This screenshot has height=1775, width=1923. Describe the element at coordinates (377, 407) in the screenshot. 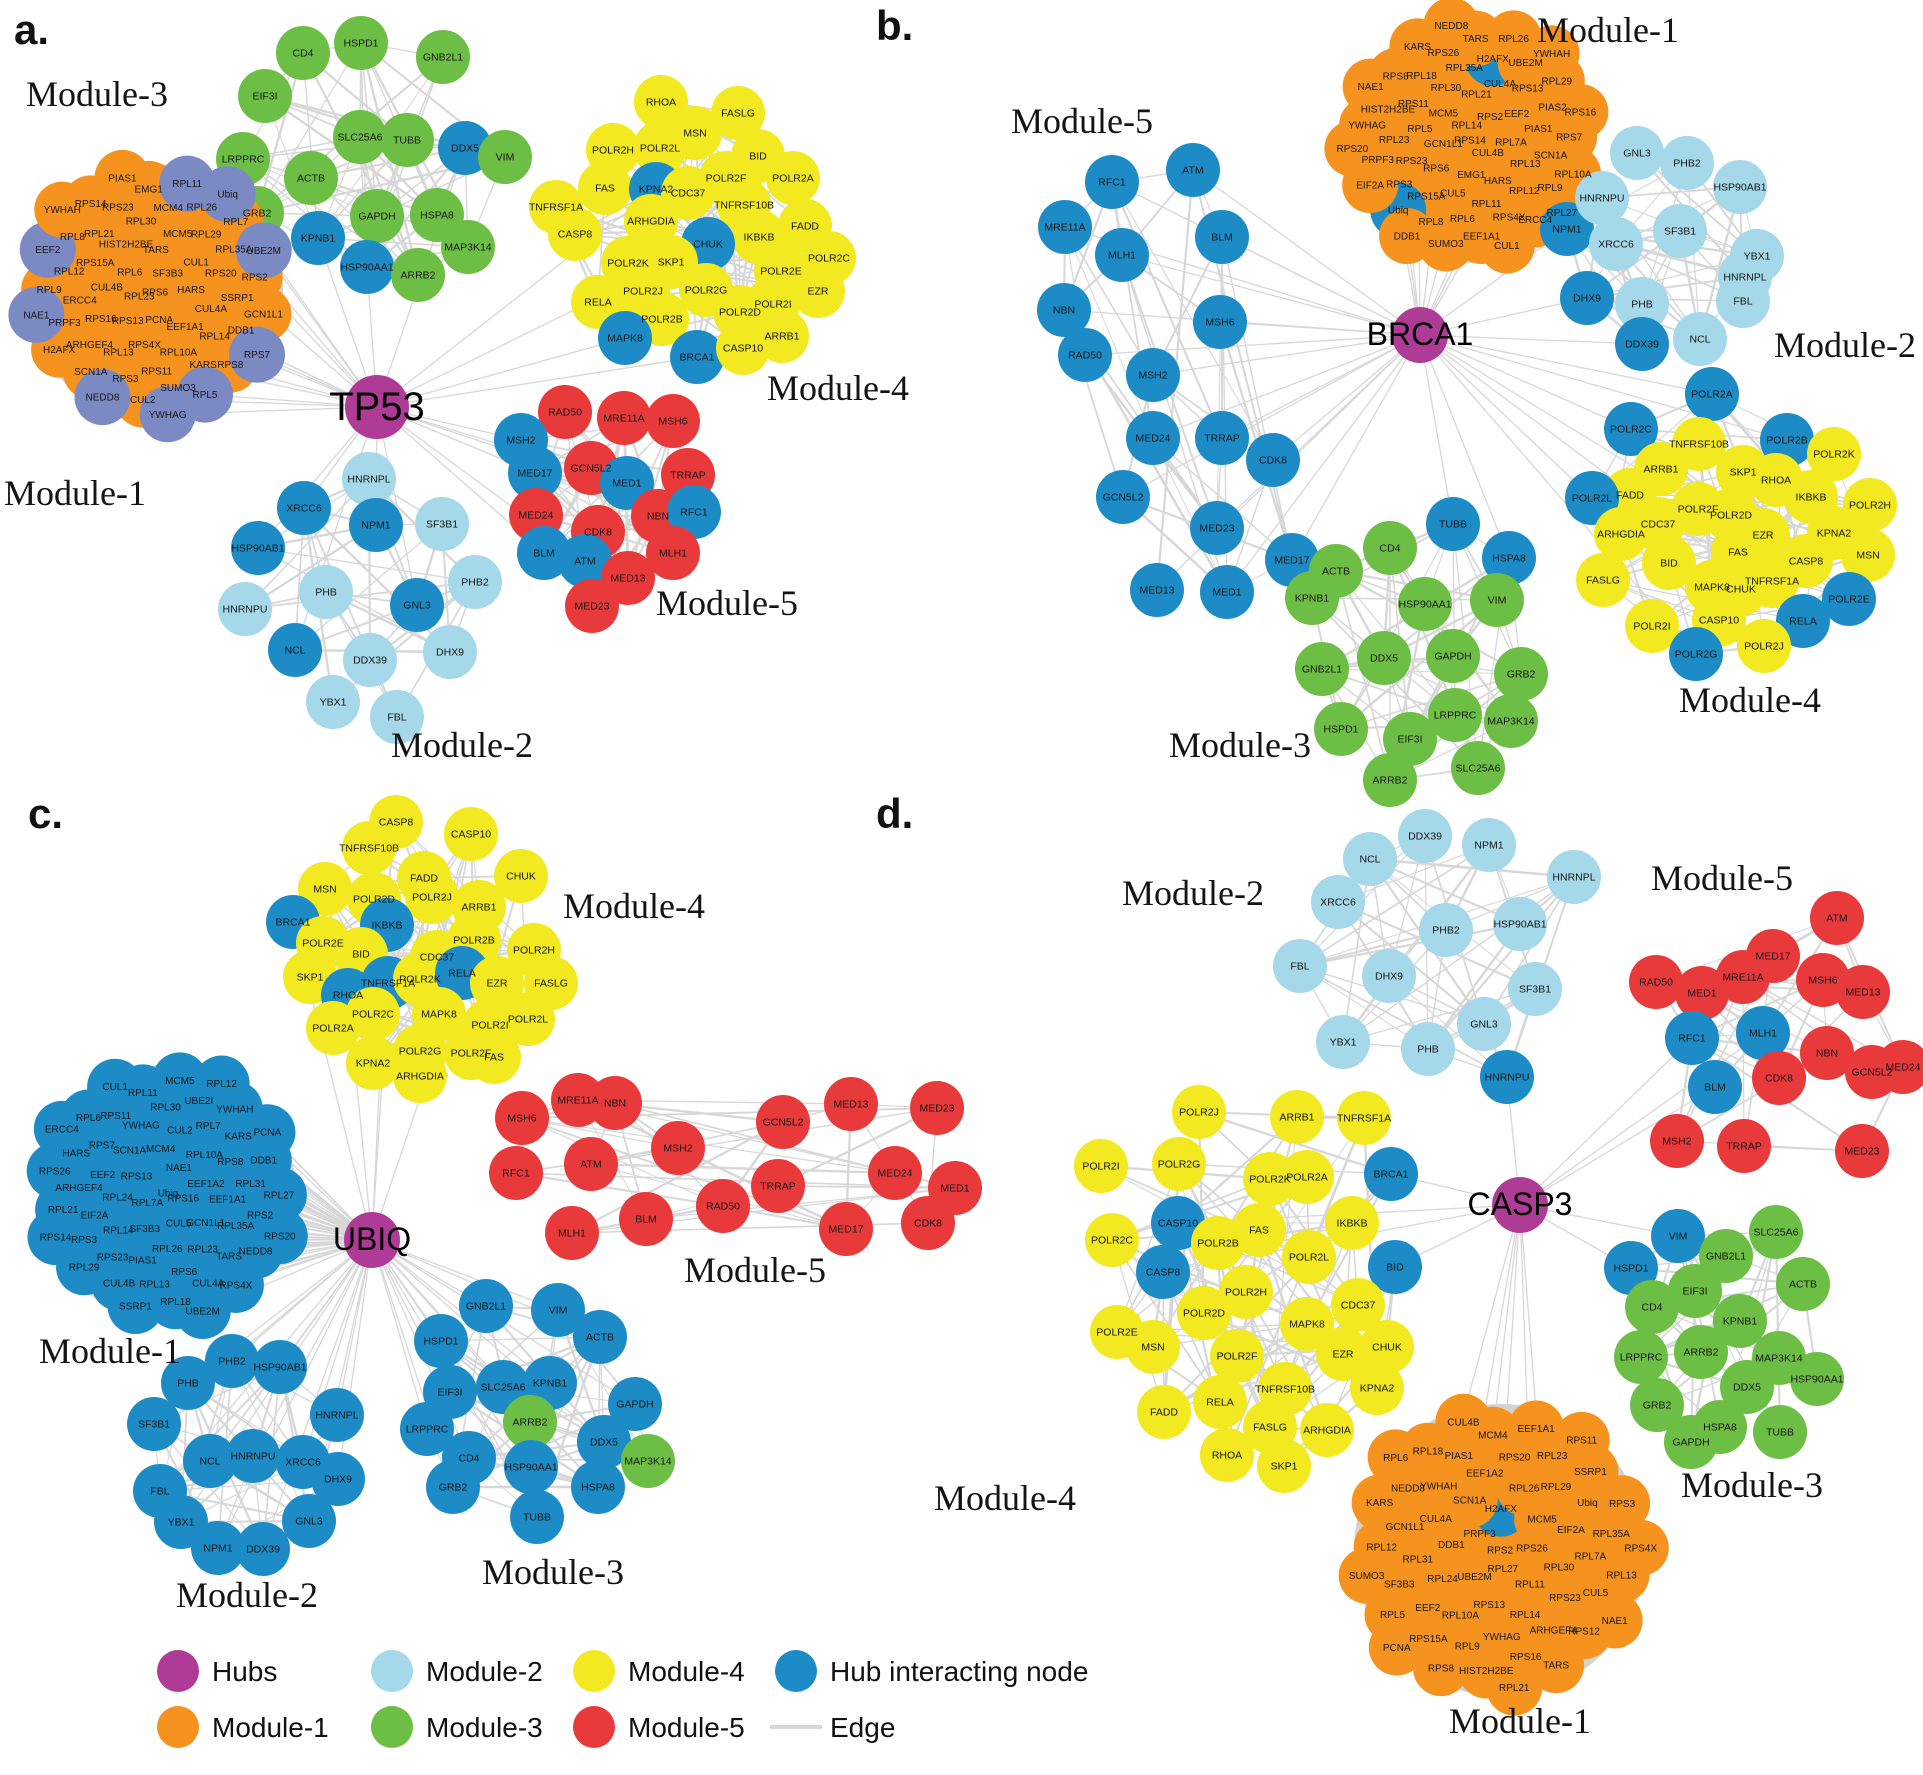

I see `hub-node-TP53` at that location.